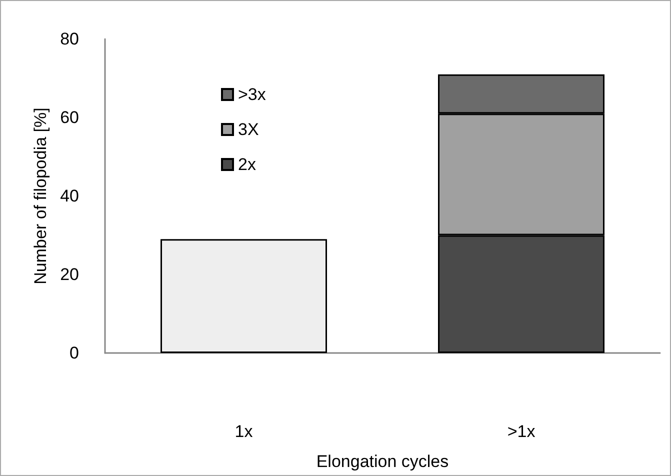 The width and height of the screenshot is (671, 476). I want to click on y-axis-title: Number of filopodia [%], so click(40, 196).